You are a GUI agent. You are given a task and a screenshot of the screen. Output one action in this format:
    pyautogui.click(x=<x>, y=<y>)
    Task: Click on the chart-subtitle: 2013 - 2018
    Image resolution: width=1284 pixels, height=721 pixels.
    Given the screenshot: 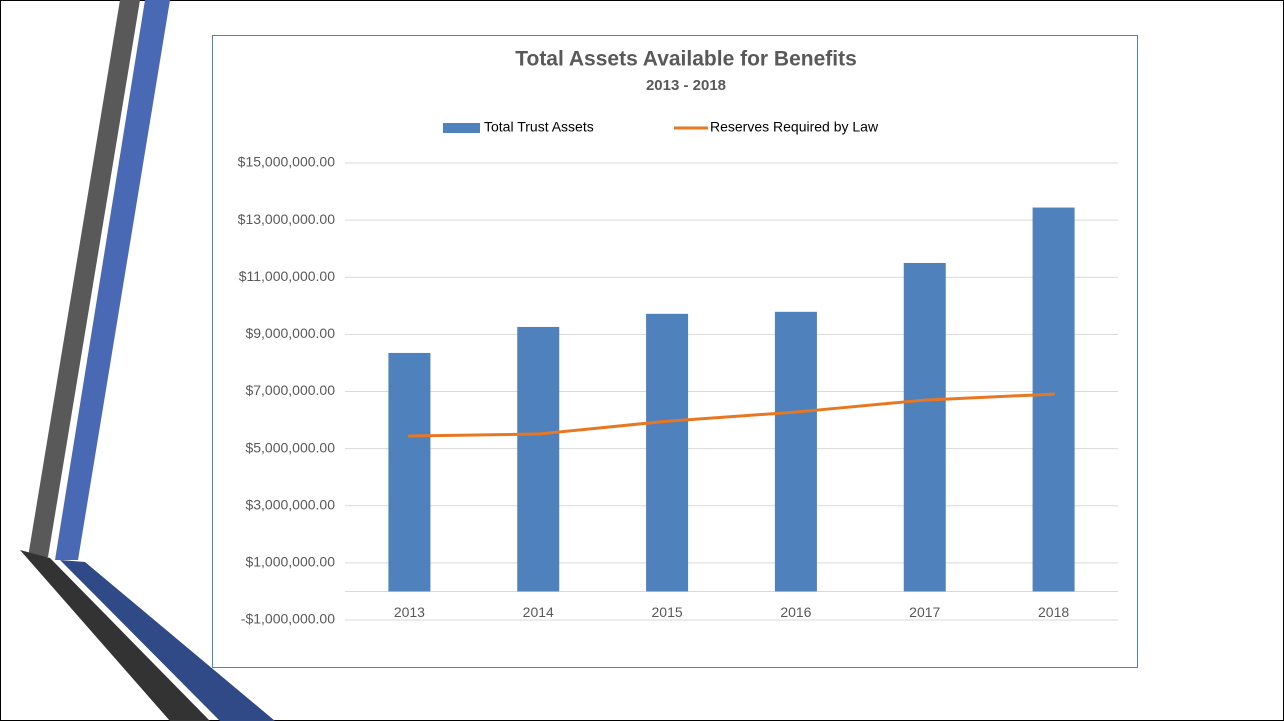 What is the action you would take?
    pyautogui.click(x=686, y=85)
    